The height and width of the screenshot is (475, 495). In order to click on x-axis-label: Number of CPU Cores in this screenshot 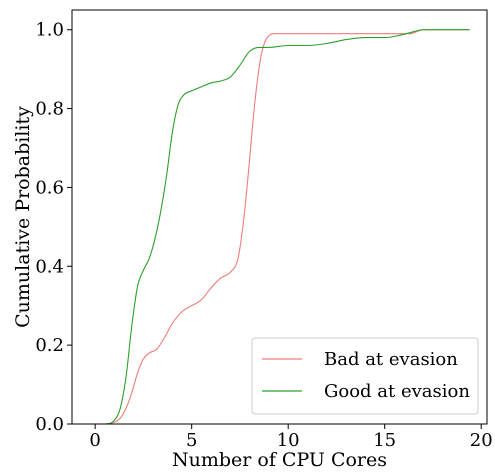, I will do `click(279, 459)`.